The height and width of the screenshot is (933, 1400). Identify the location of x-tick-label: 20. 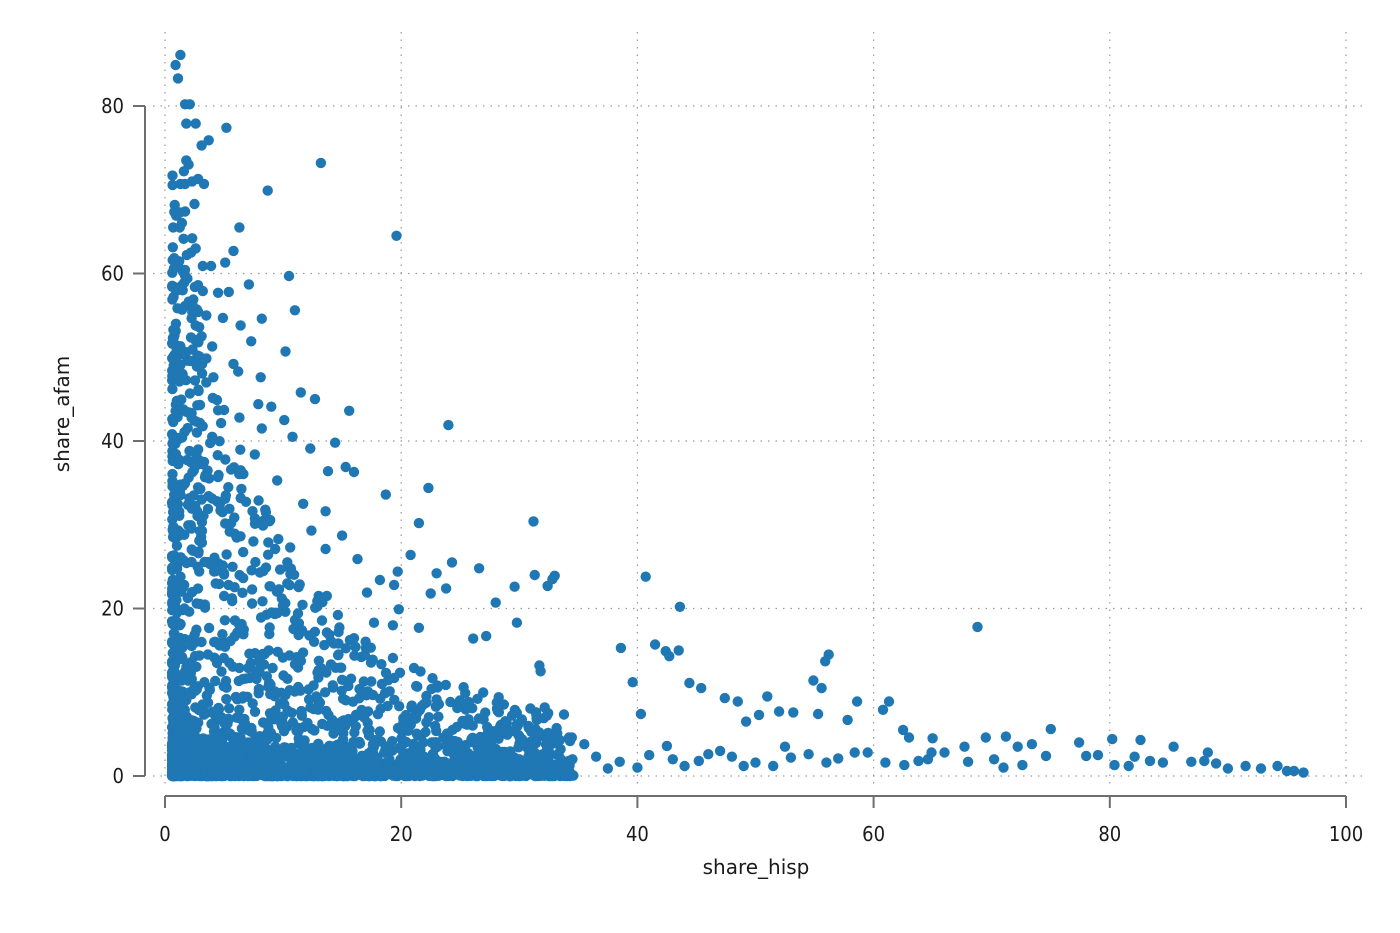
(401, 834).